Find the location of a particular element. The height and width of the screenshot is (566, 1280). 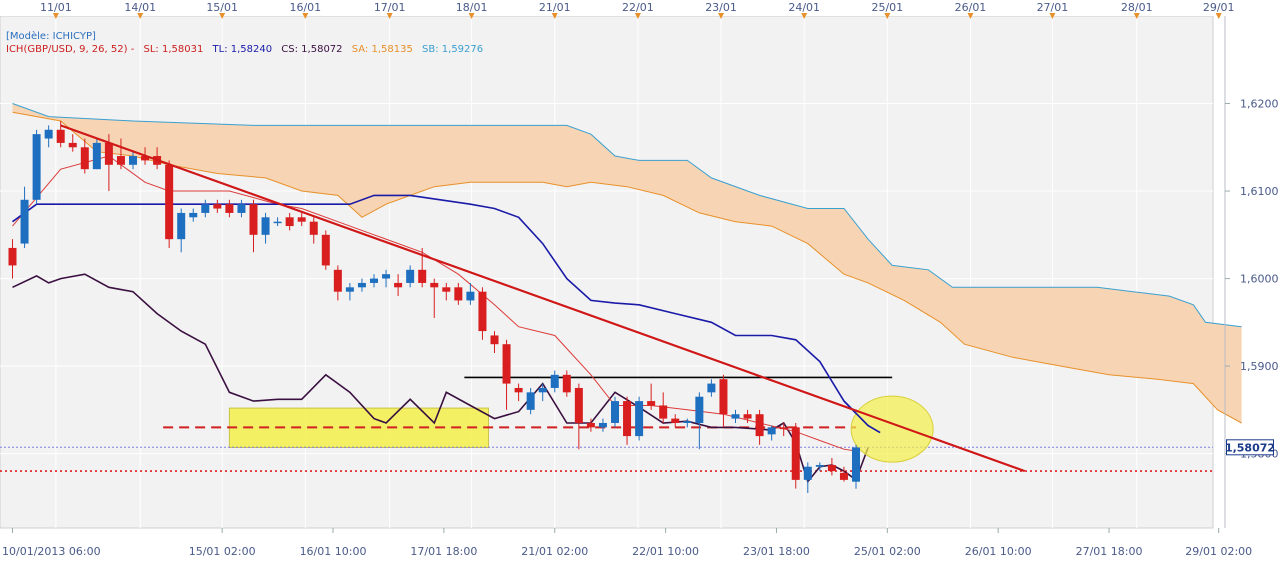

legend-sa: SA: 1,58135 is located at coordinates (382, 49).